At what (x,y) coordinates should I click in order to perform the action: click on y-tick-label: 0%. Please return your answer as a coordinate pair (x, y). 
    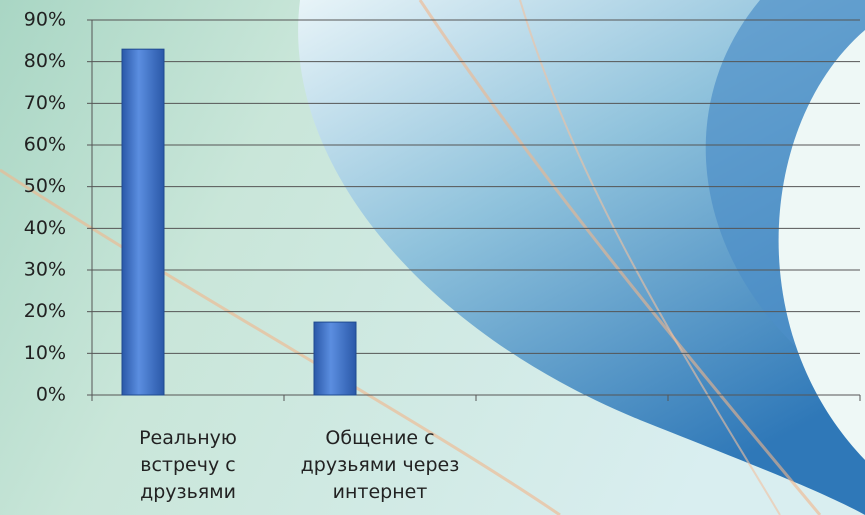
    Looking at the image, I should click on (51, 395).